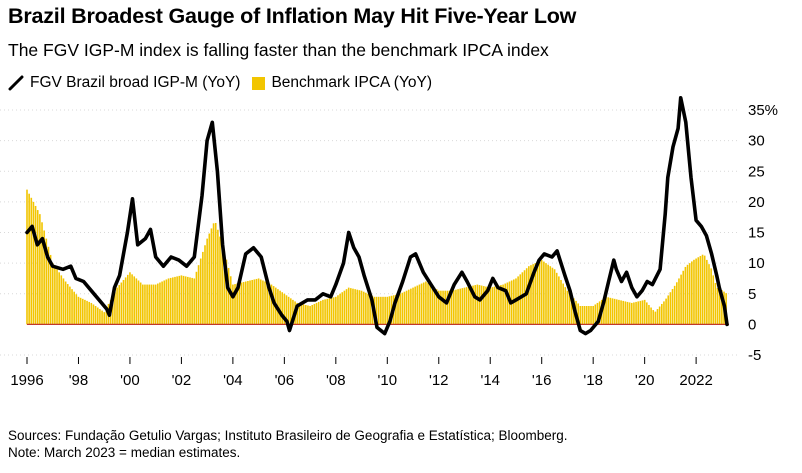  What do you see at coordinates (336, 380) in the screenshot?
I see `x-tick-label: '08` at bounding box center [336, 380].